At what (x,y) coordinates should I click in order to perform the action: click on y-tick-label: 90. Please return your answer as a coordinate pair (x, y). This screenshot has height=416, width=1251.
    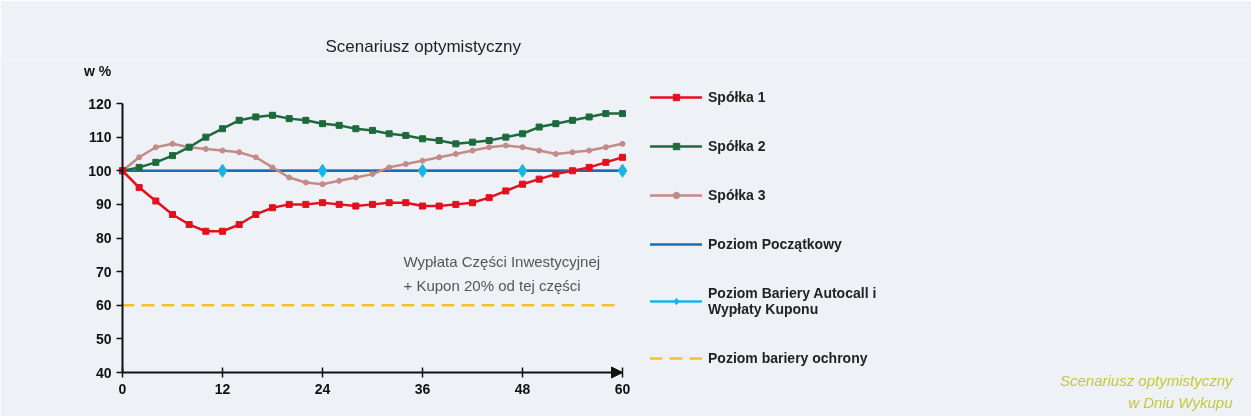
    Looking at the image, I should click on (103, 204).